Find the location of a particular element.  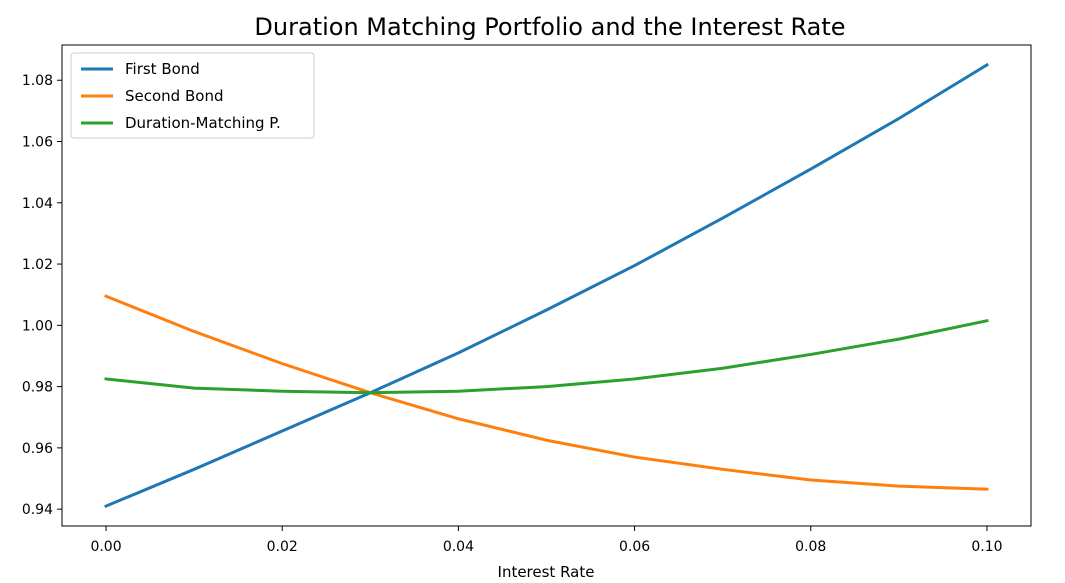

y-tick-label: 1.04 is located at coordinates (37, 204).